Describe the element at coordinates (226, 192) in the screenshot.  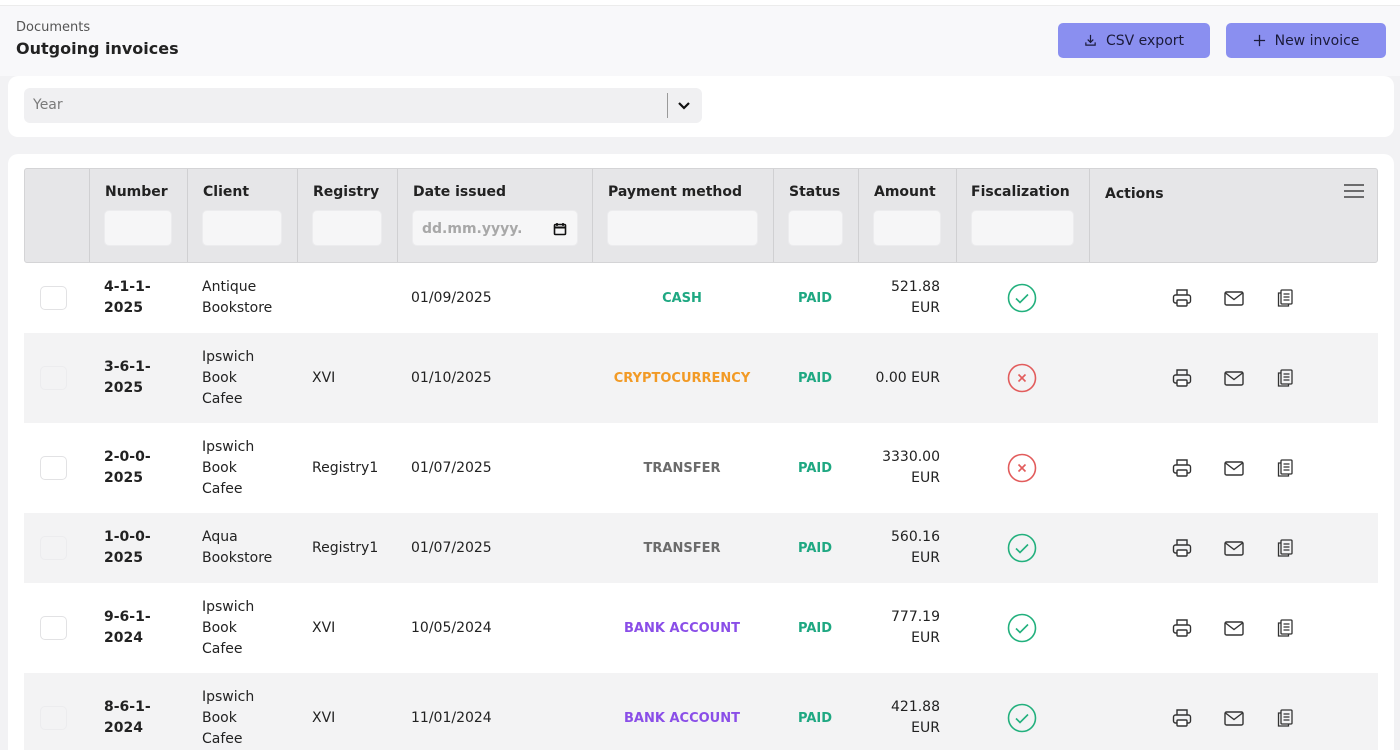
I see `col-client-label: Client` at that location.